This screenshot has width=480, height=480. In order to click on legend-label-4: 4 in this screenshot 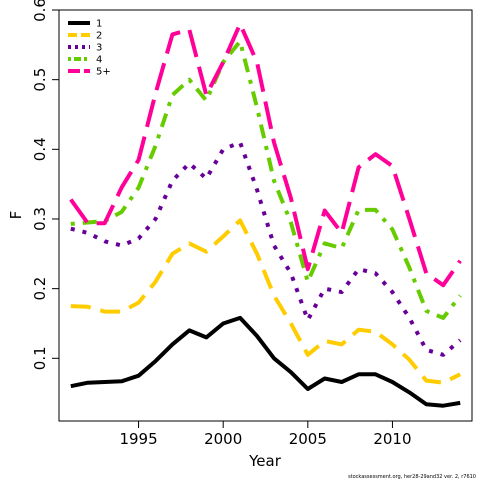, I will do `click(99, 60)`.